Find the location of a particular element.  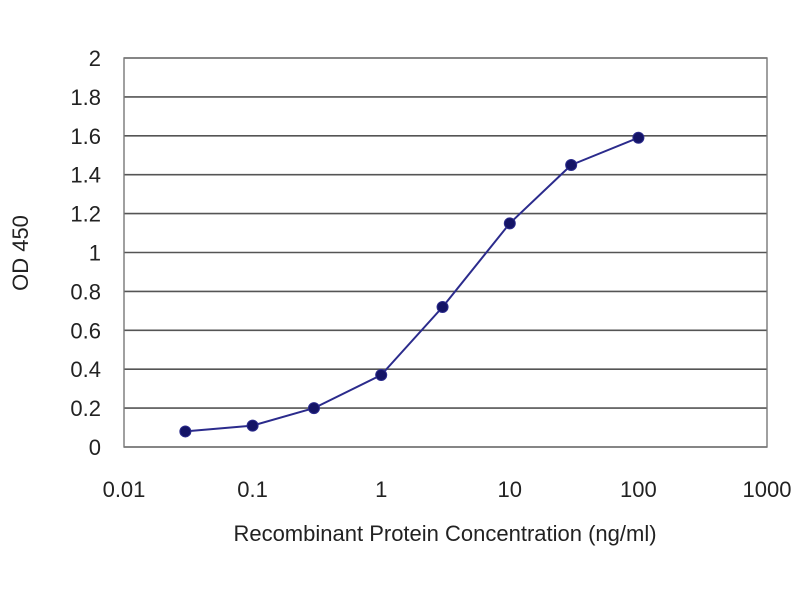

y-tick-label: 1.2 is located at coordinates (85, 214).